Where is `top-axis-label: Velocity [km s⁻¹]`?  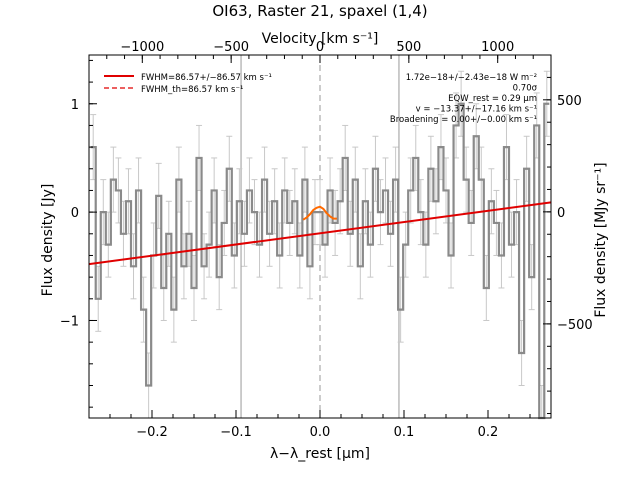
top-axis-label: Velocity [km s⁻¹] is located at coordinates (320, 39).